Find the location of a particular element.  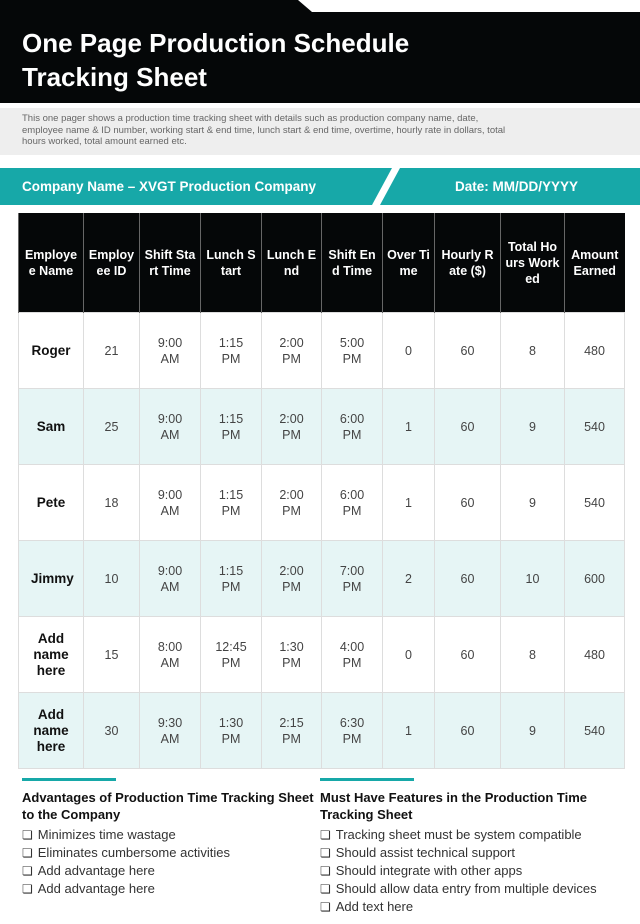

list-item: Tracking sheet must be system compatible is located at coordinates (470, 835).